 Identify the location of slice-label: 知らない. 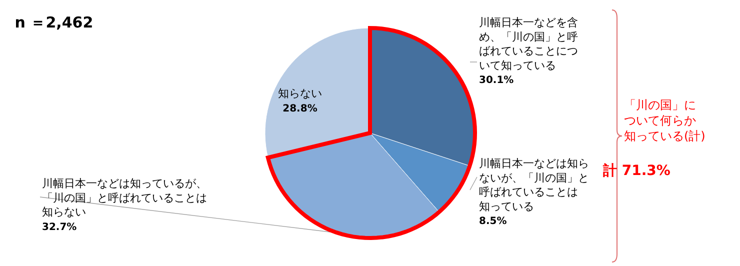
(300, 93).